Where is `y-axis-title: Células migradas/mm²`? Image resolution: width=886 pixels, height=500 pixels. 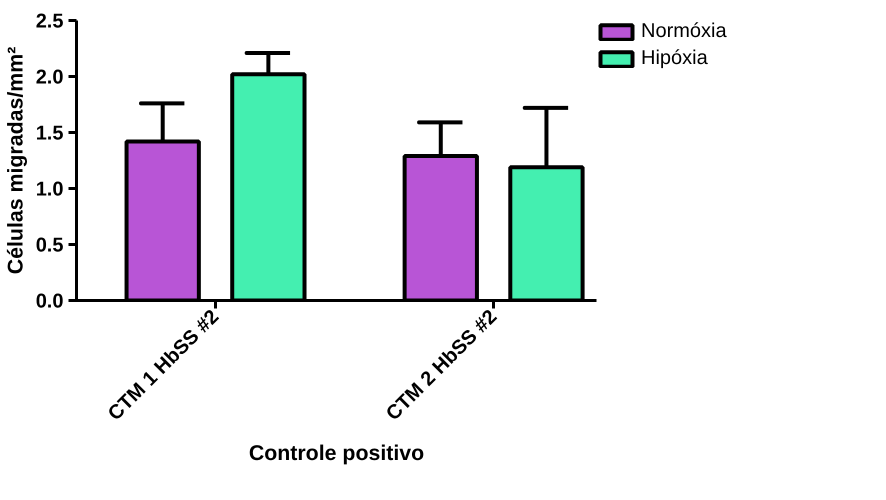 y-axis-title: Células migradas/mm² is located at coordinates (16, 160).